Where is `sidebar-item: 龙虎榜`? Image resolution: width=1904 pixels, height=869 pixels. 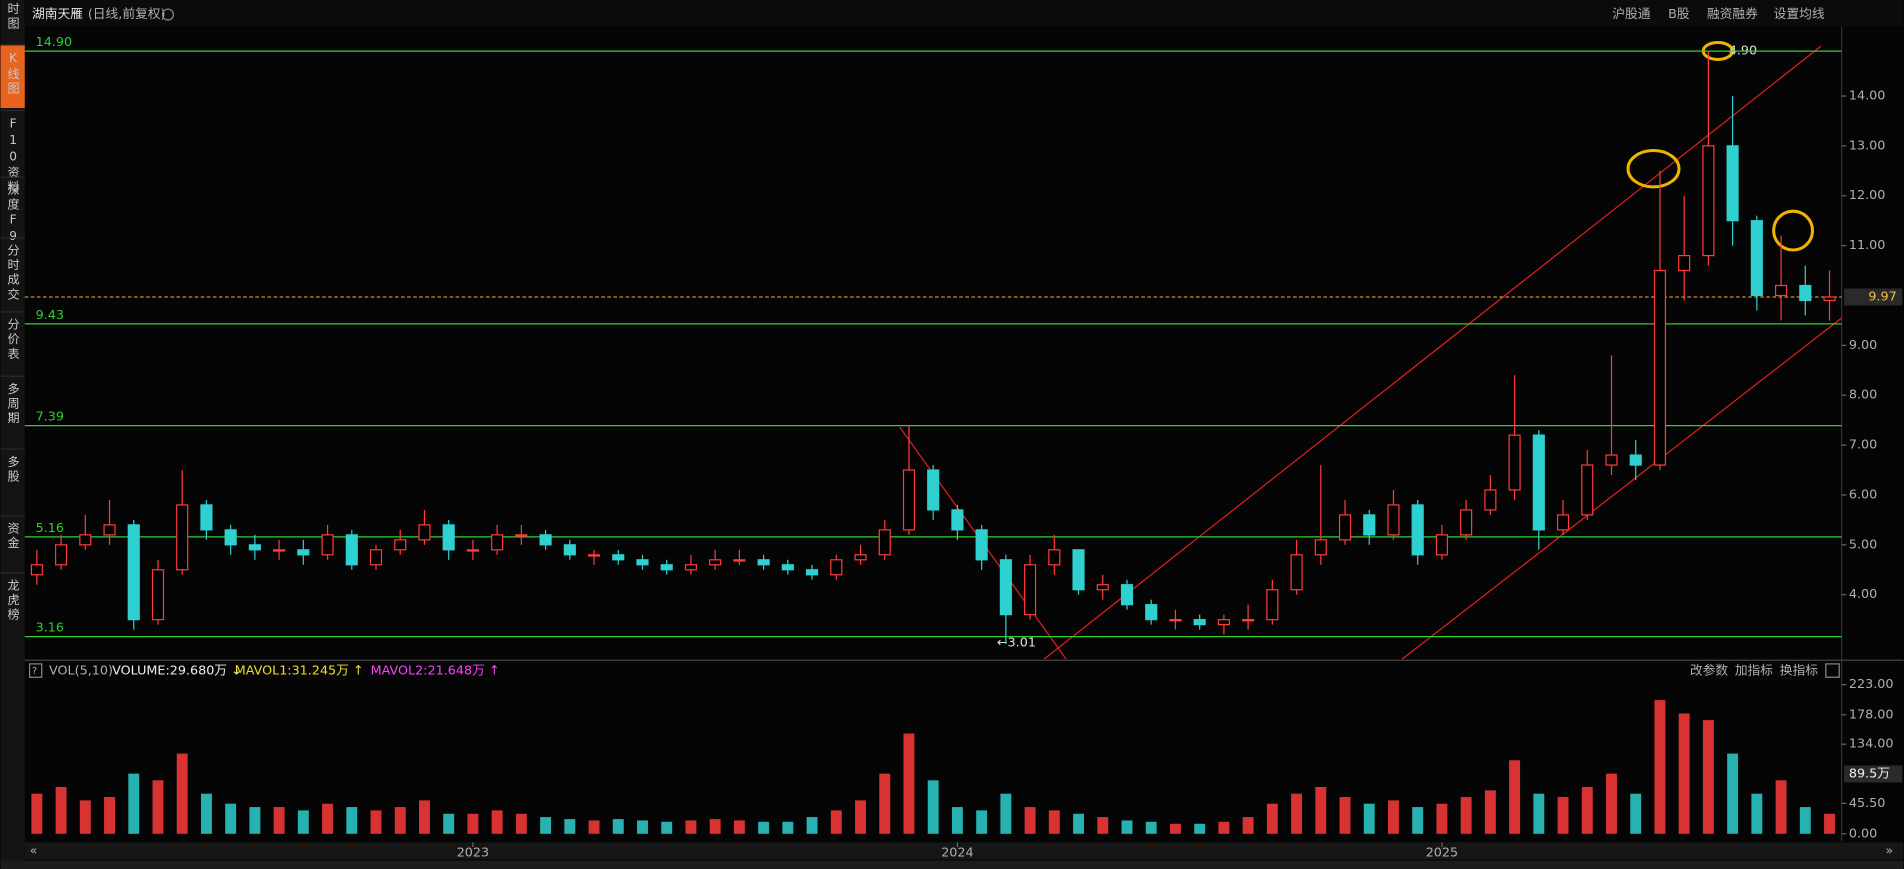
sidebar-item: 龙虎榜 is located at coordinates (13, 601).